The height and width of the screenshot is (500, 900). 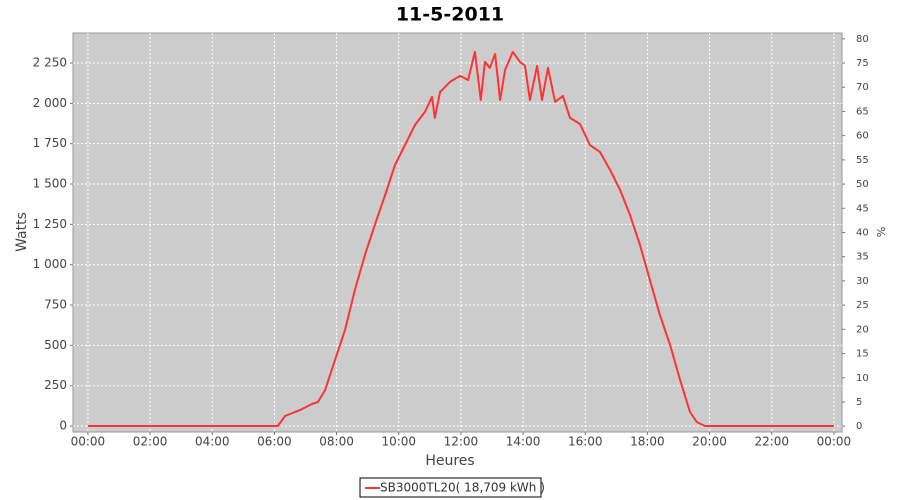 I want to click on y2-tick-label: 65, so click(x=862, y=111).